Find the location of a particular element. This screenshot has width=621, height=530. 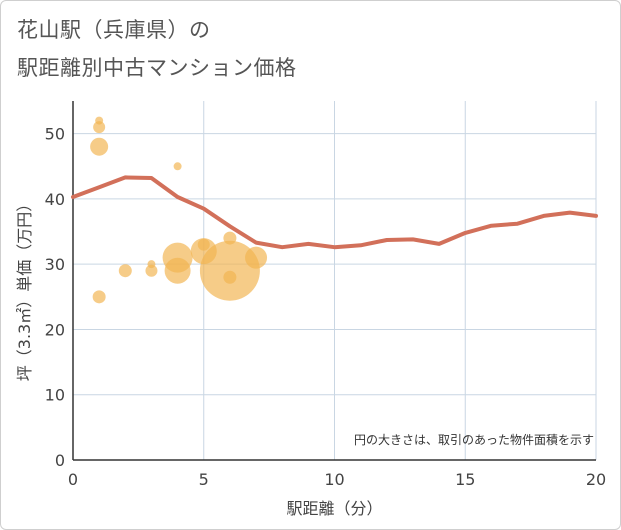

y-axis-label: 坪（3.3㎡）単価（万円） is located at coordinates (24, 288).